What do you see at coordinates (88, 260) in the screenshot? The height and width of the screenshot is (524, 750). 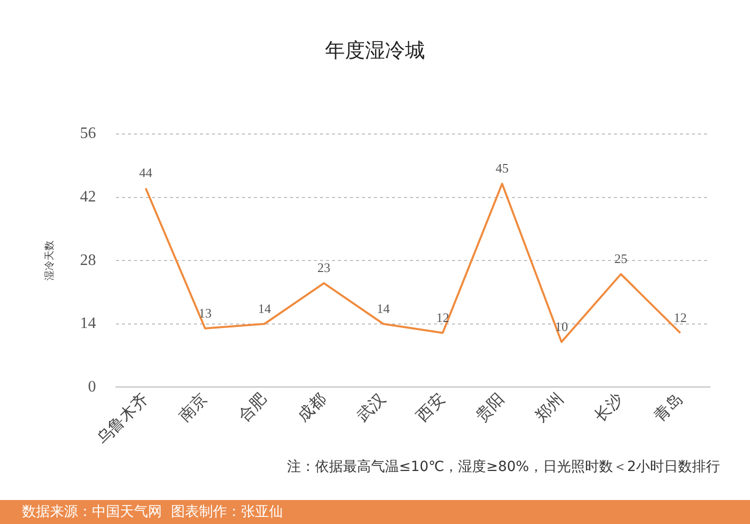 I see `y-tick-label: 28` at bounding box center [88, 260].